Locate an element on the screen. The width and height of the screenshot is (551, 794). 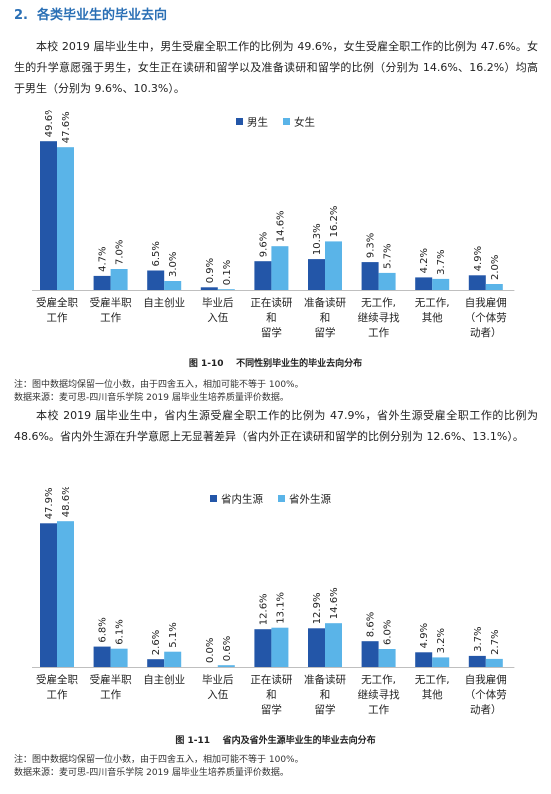
legend-label: 省内生源 is located at coordinates (242, 499).